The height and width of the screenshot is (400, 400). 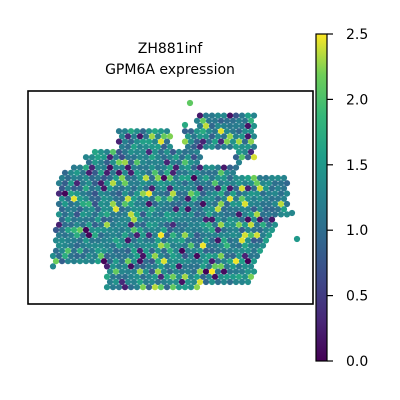 What do you see at coordinates (170, 70) in the screenshot?
I see `chart-title-line-2: GPM6A expression` at bounding box center [170, 70].